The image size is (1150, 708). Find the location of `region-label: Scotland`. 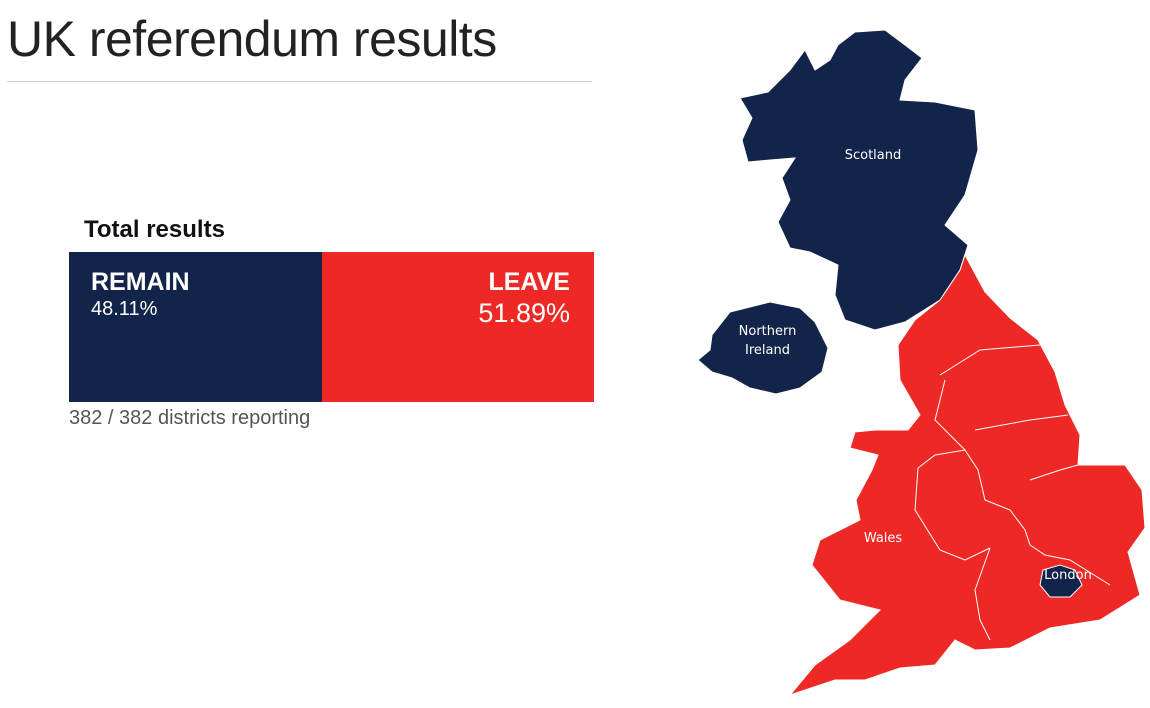

region-label: Scotland is located at coordinates (873, 155).